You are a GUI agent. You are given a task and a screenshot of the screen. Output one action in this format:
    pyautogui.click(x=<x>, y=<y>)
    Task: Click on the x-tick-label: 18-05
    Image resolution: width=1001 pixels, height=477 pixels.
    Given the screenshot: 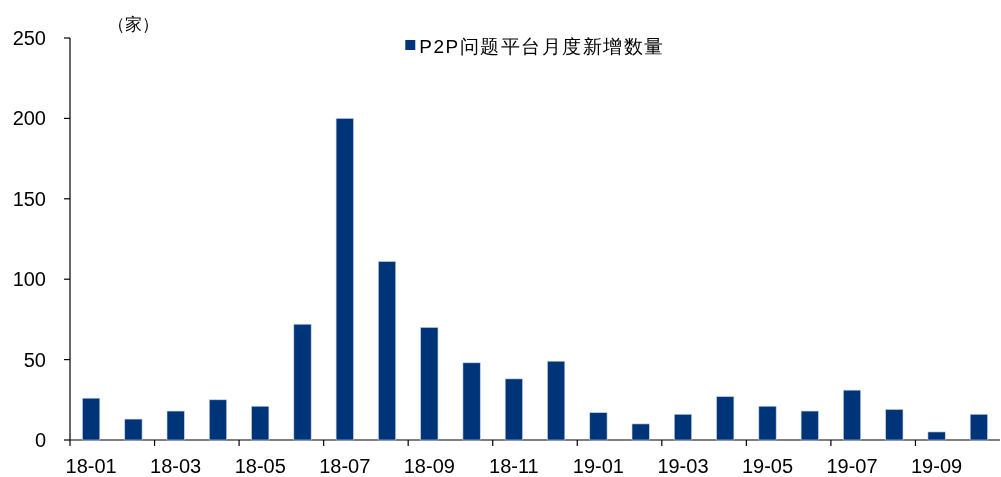 What is the action you would take?
    pyautogui.click(x=260, y=466)
    